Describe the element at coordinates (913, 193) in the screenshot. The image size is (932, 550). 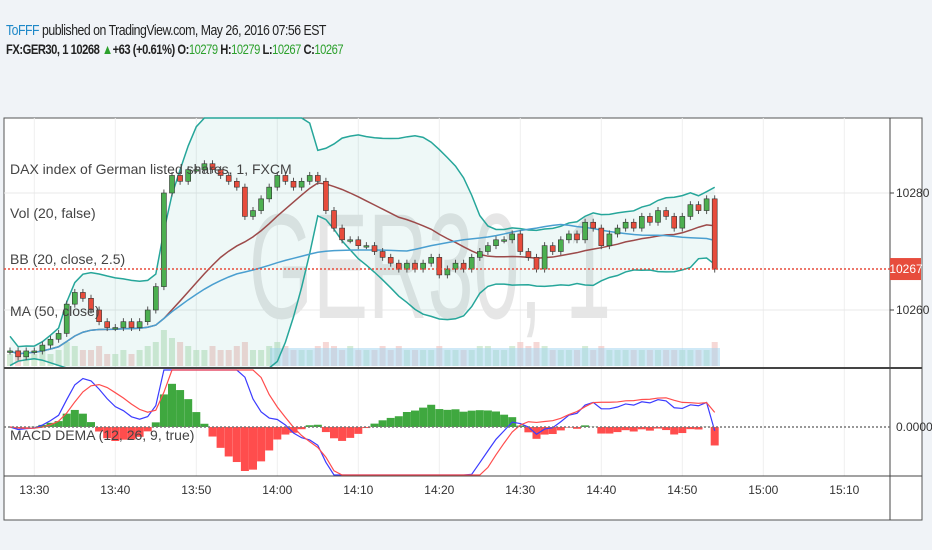
I see `price-tick-label: 10280` at that location.